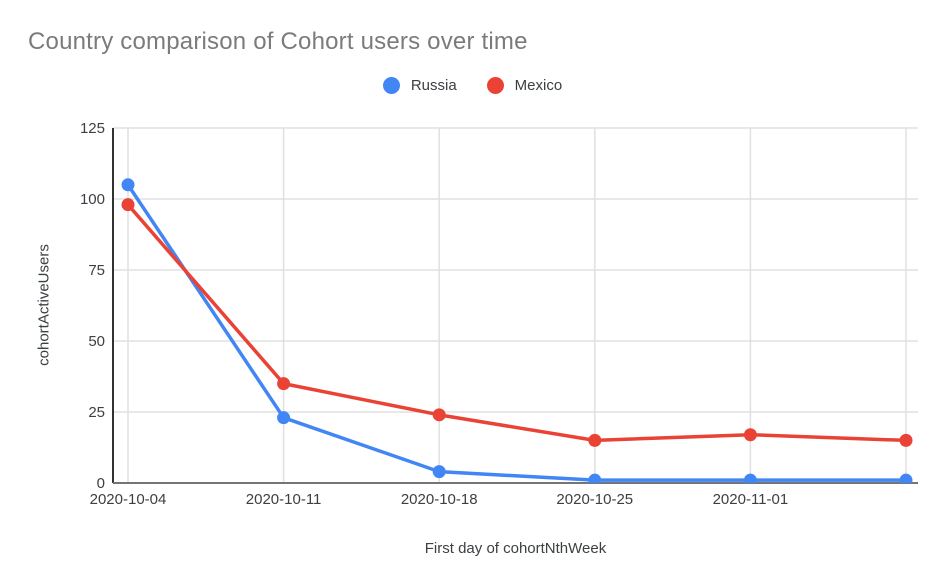 The width and height of the screenshot is (945, 584). Describe the element at coordinates (594, 499) in the screenshot. I see `x-tick-label: 2020-10-25` at that location.